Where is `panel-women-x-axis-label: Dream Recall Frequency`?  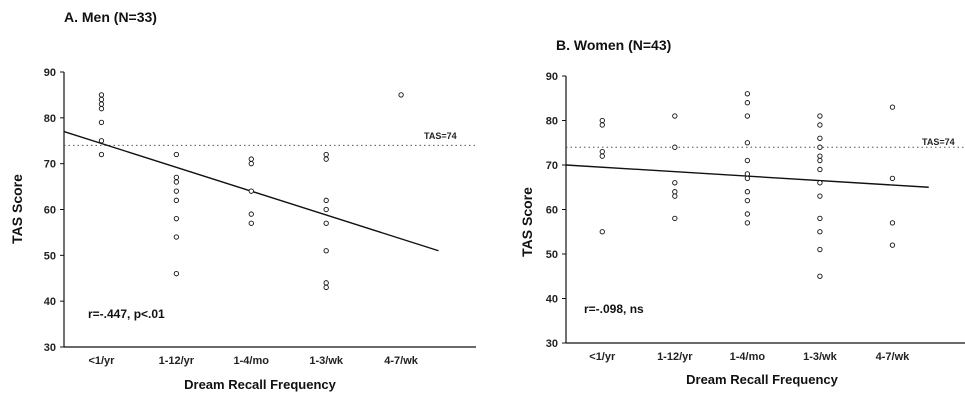 panel-women-x-axis-label: Dream Recall Frequency is located at coordinates (762, 379).